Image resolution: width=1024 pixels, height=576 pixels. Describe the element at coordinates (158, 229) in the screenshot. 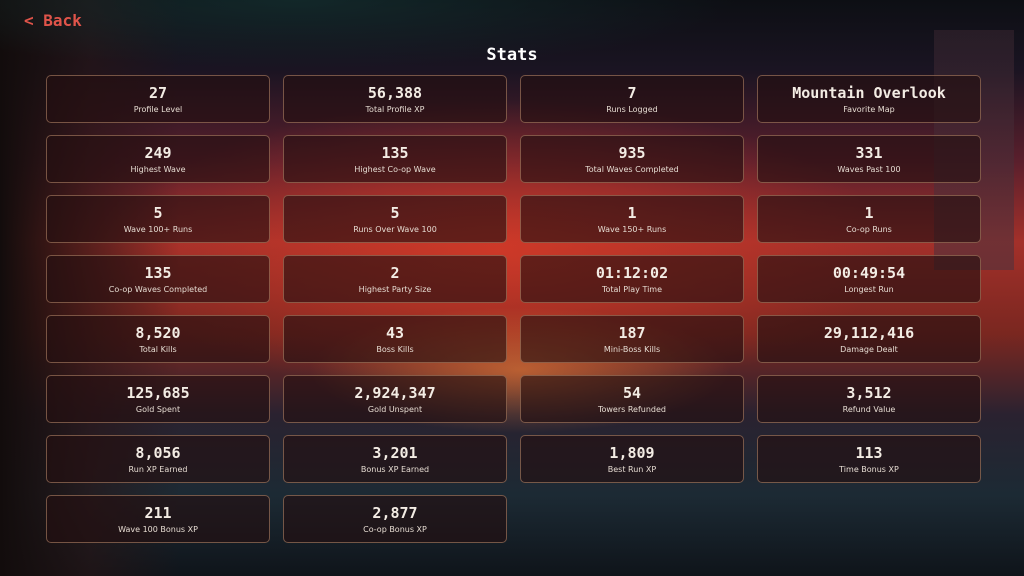

I see `stat-label: Wave 100+ Runs` at that location.